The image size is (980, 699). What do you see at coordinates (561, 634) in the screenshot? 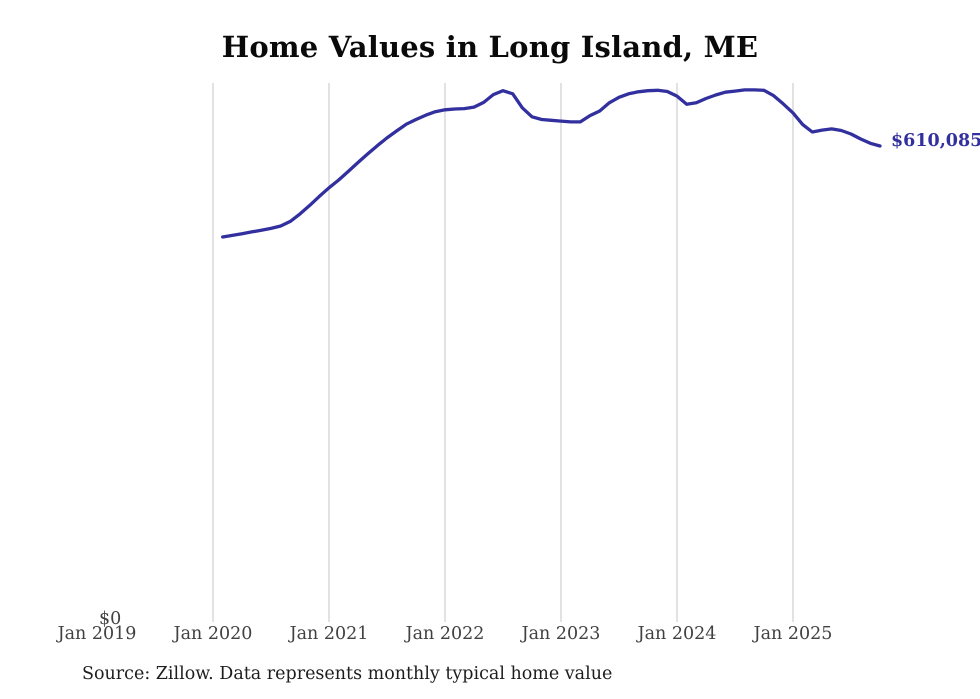
I see `x-tick-jan-2023: Jan 2023` at bounding box center [561, 634].